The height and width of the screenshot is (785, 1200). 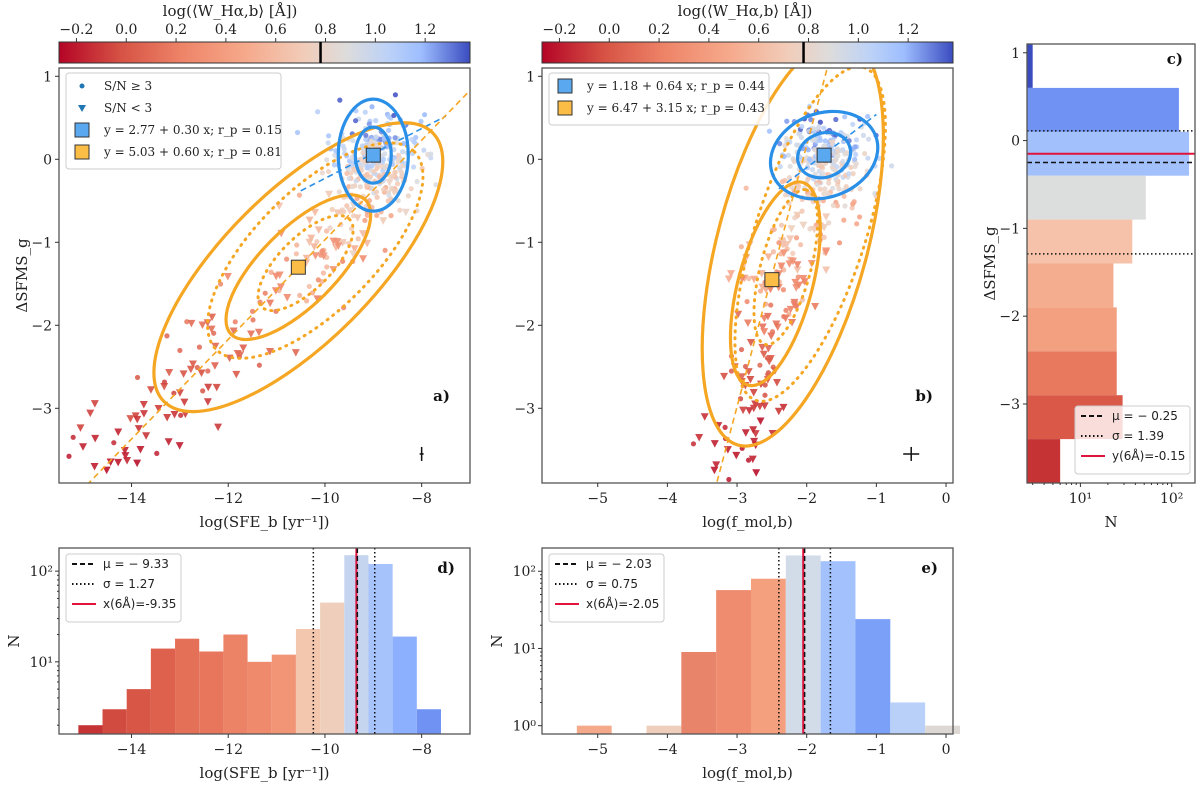 I want to click on legend-label: μ = − 0.25, so click(x=1145, y=416).